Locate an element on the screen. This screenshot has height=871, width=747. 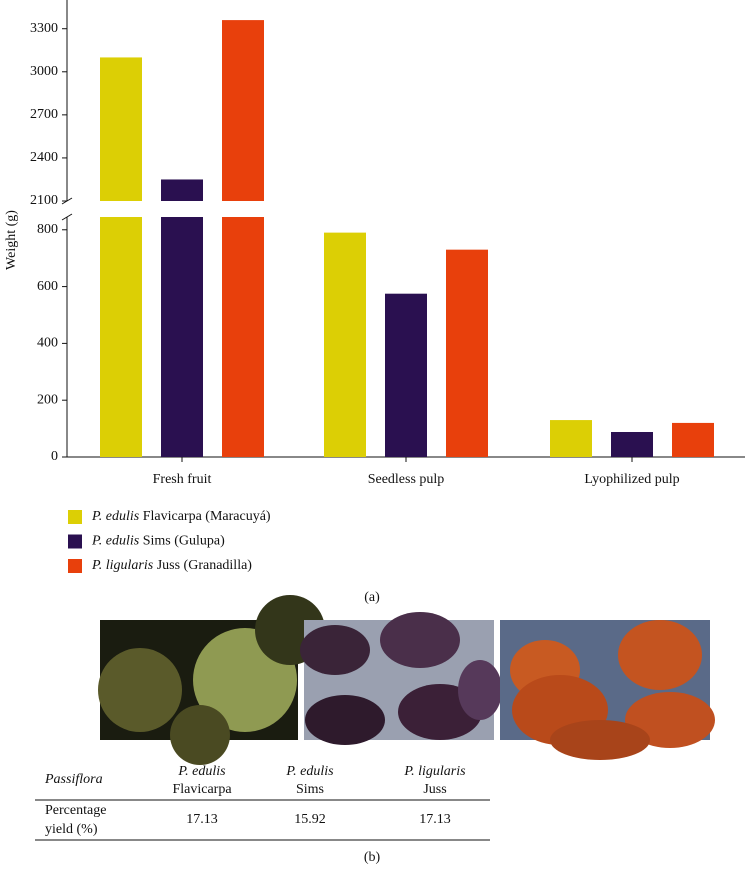
y-tick-label: 400 is located at coordinates (47, 343).